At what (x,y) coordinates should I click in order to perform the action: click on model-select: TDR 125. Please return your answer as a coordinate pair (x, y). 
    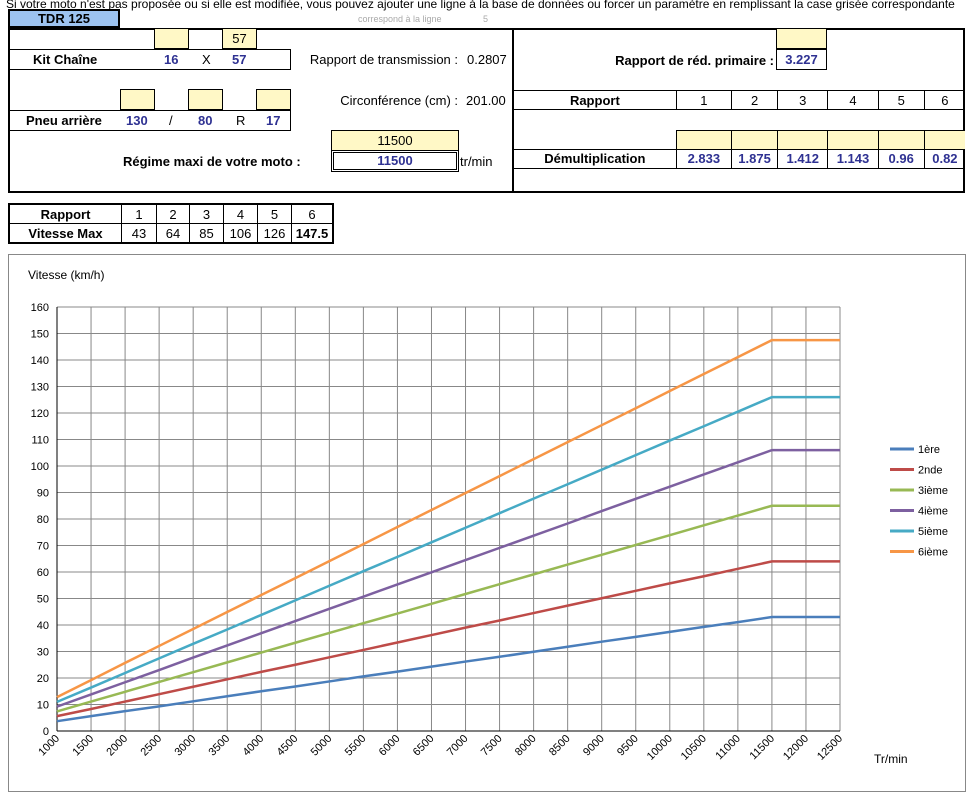
    Looking at the image, I should click on (64, 18).